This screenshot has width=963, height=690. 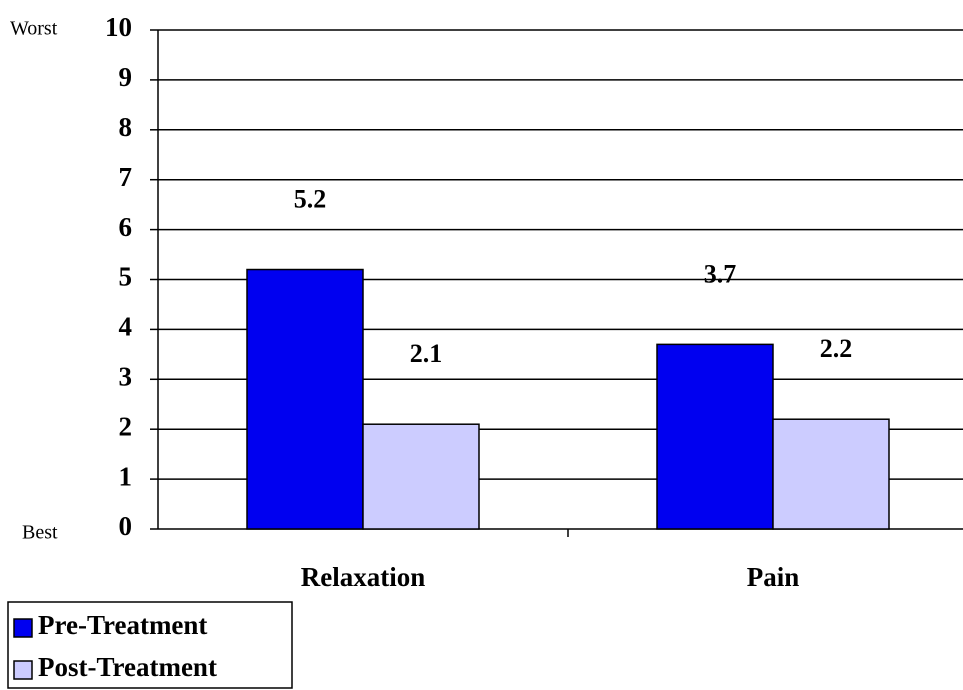 What do you see at coordinates (34, 29) in the screenshot?
I see `y-top-label: Worst` at bounding box center [34, 29].